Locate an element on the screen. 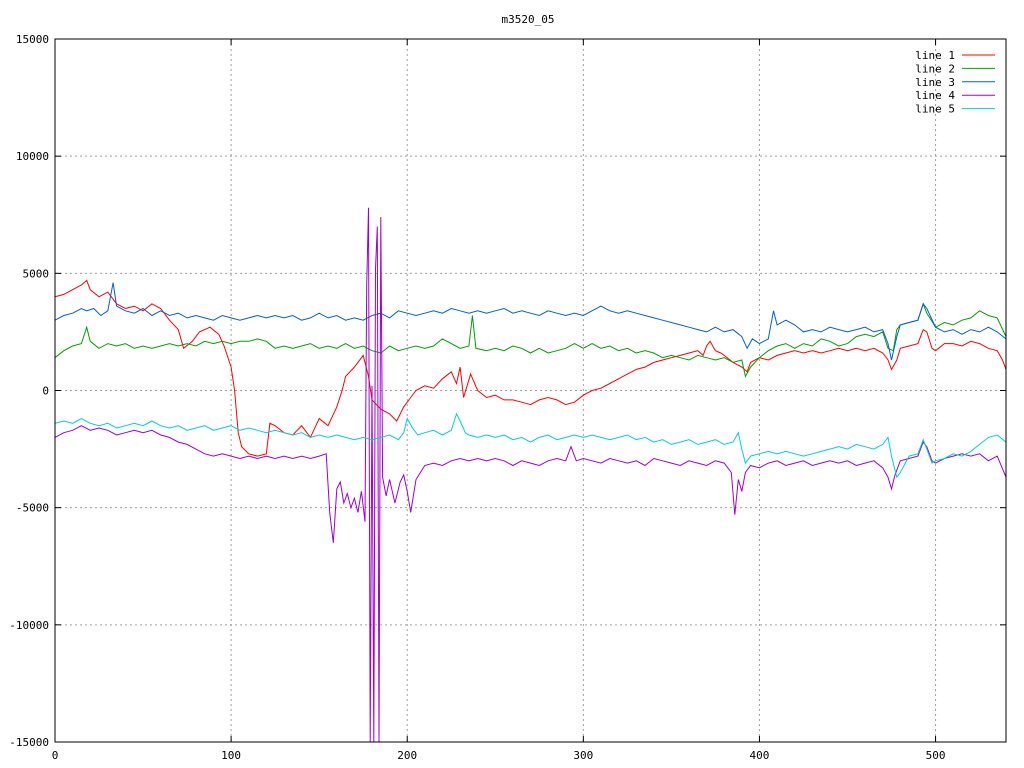  y-tick-label: 15000 is located at coordinates (32, 39).